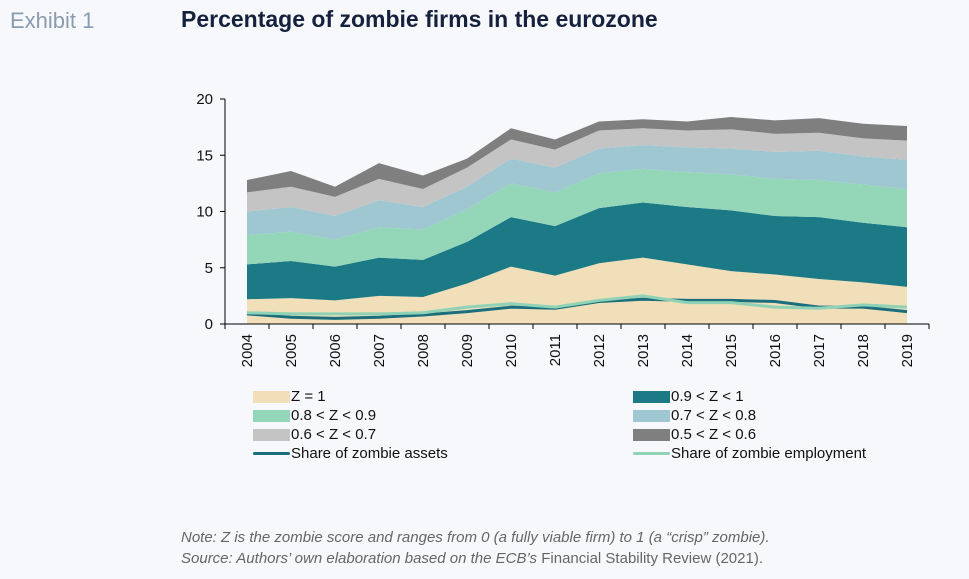  What do you see at coordinates (599, 350) in the screenshot?
I see `x-tick-label: 2012` at bounding box center [599, 350].